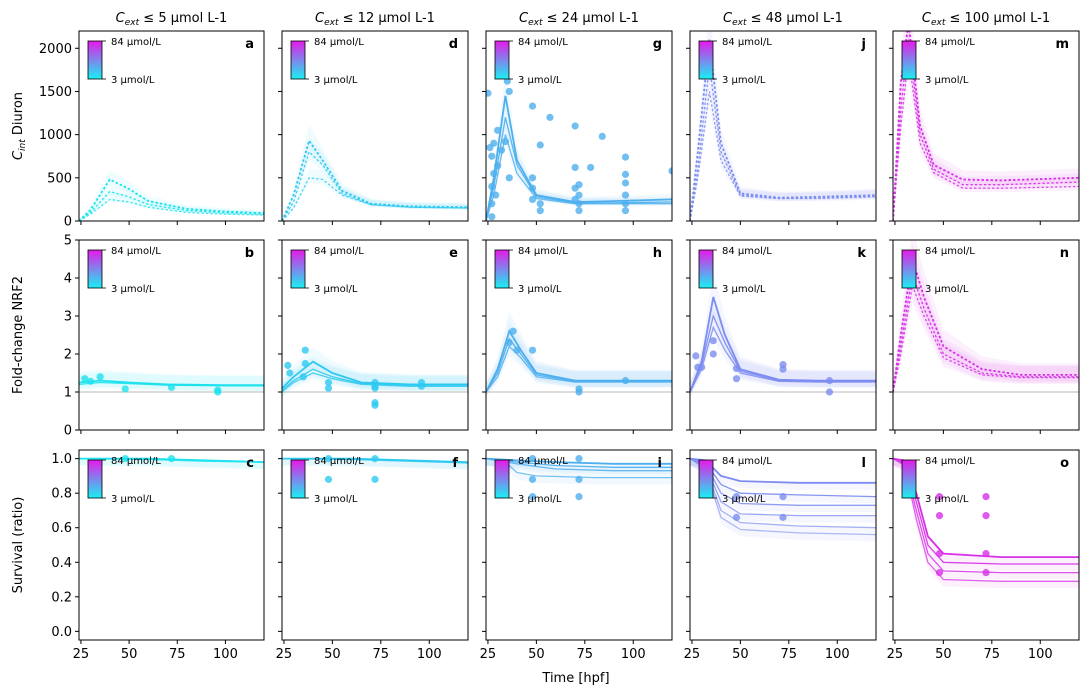  I want to click on y-tick-label: 5, so click(68, 241).